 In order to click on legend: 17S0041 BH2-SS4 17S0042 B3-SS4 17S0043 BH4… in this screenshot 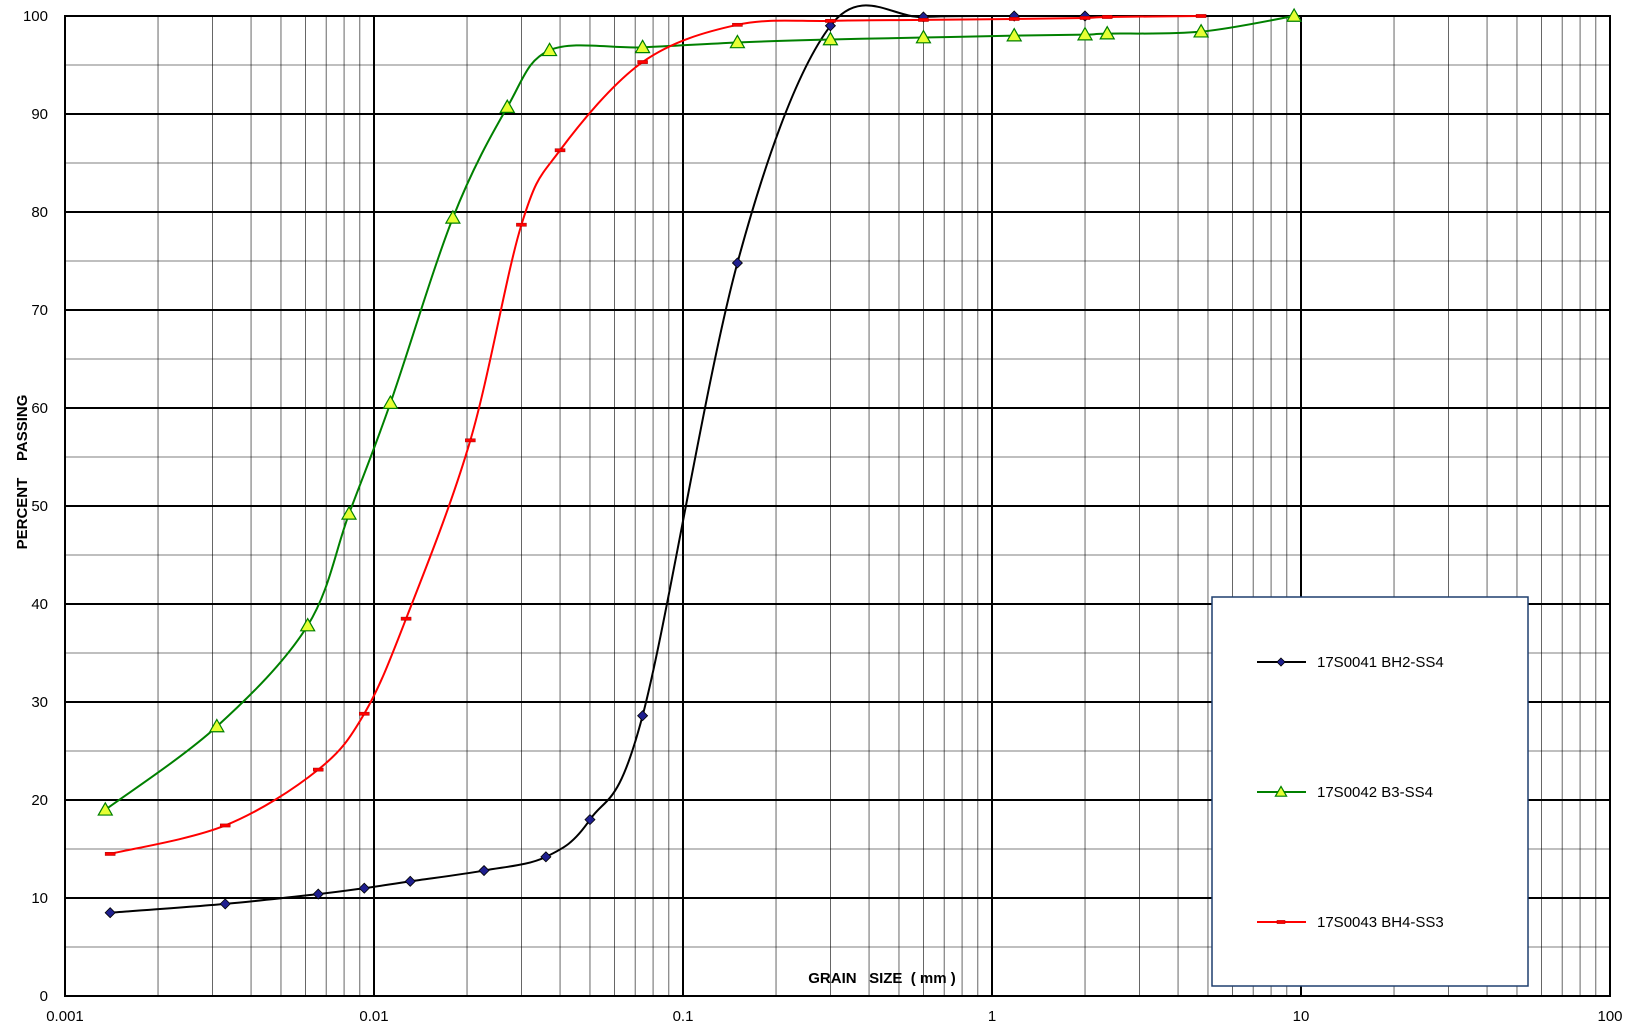, I will do `click(1370, 791)`.